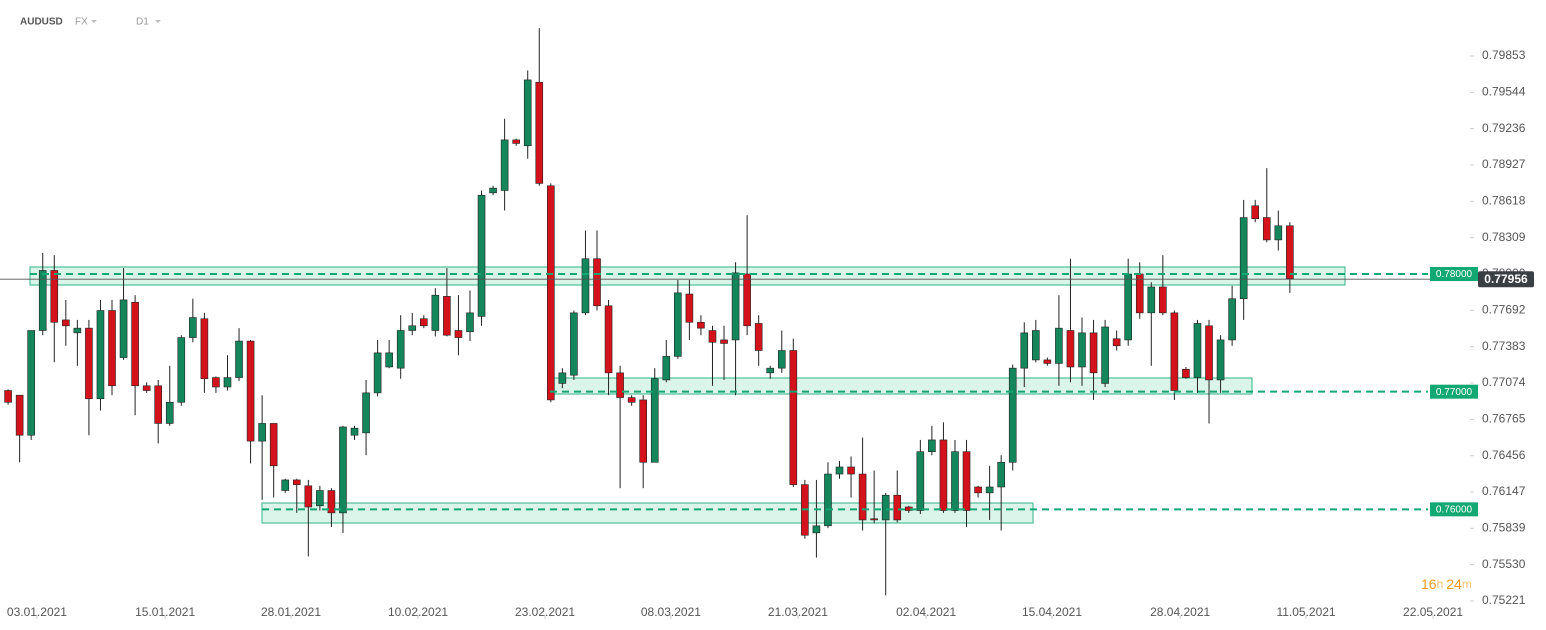  I want to click on countdown-part: h, so click(1440, 584).